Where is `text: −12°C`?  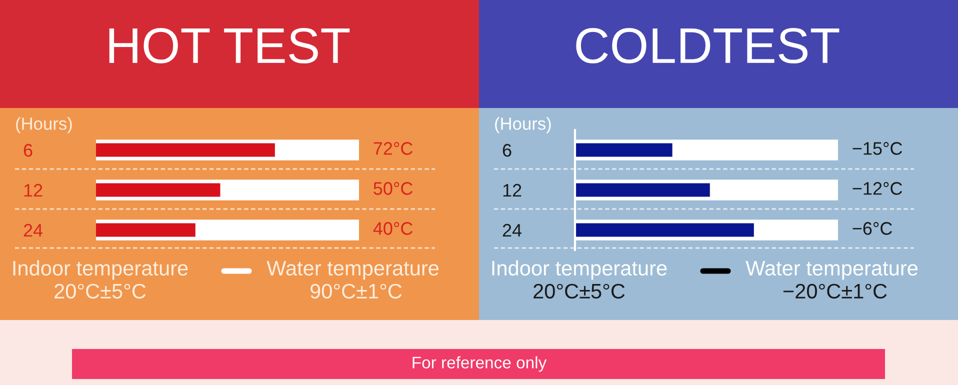
text: −12°C is located at coordinates (877, 188).